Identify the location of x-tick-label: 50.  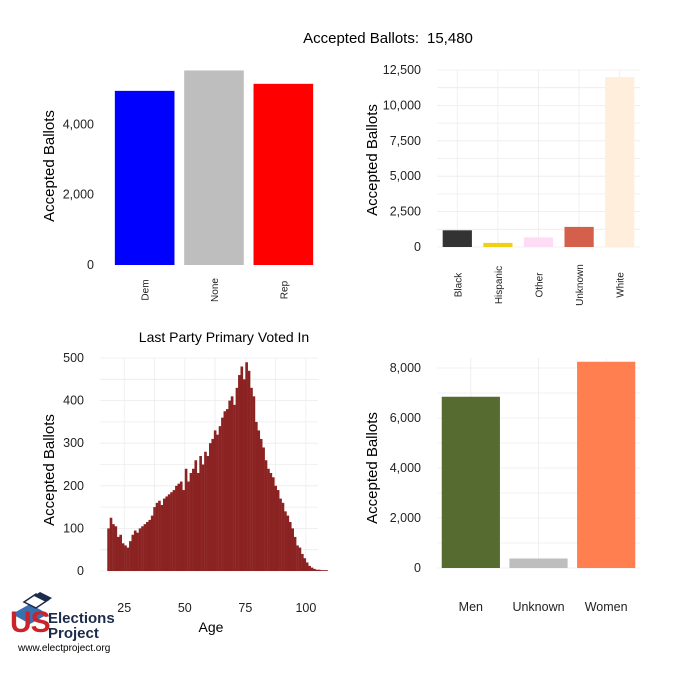
(185, 608).